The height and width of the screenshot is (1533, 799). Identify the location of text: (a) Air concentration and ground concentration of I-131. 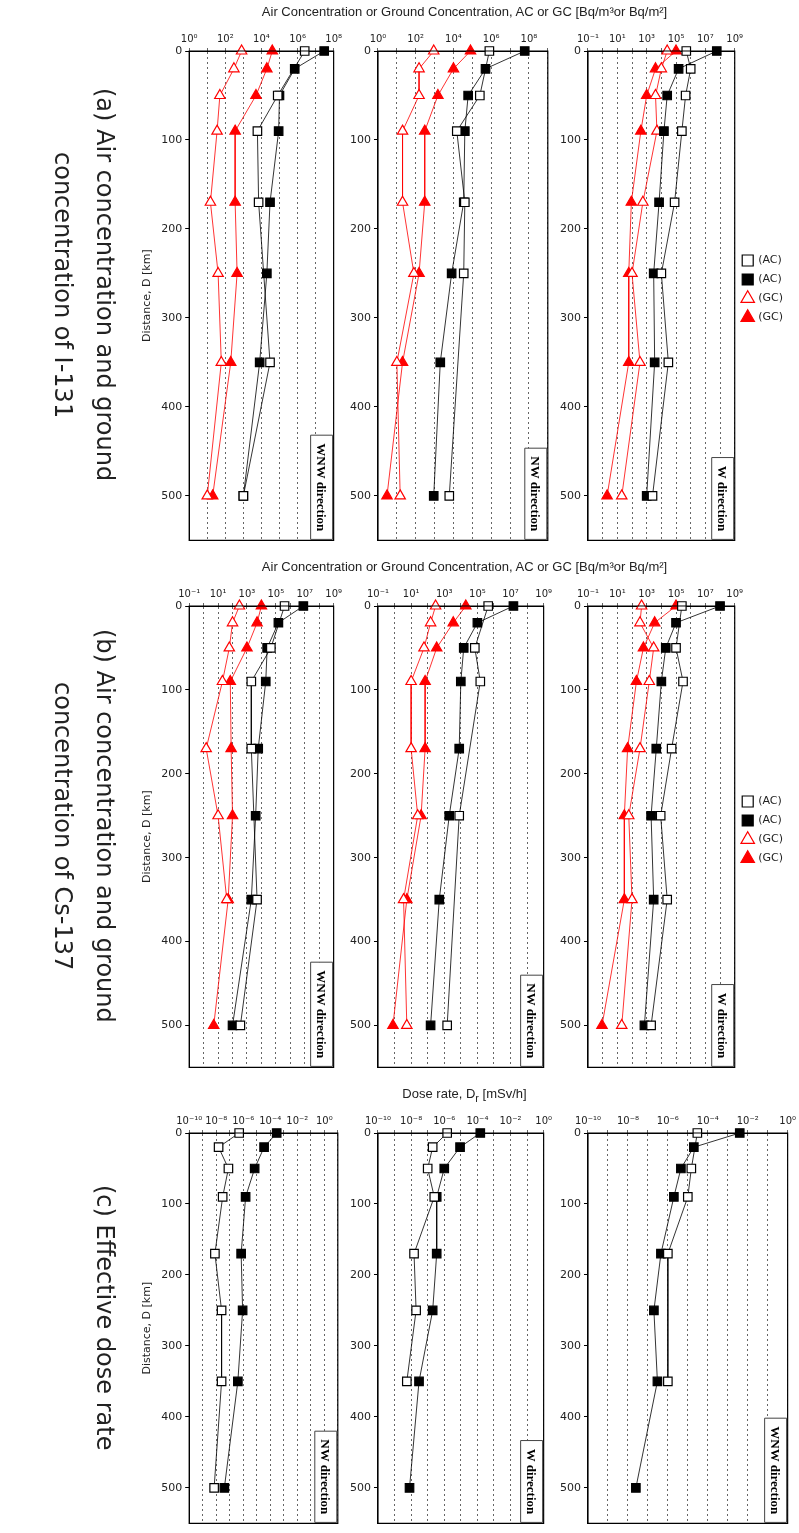
(84, 285).